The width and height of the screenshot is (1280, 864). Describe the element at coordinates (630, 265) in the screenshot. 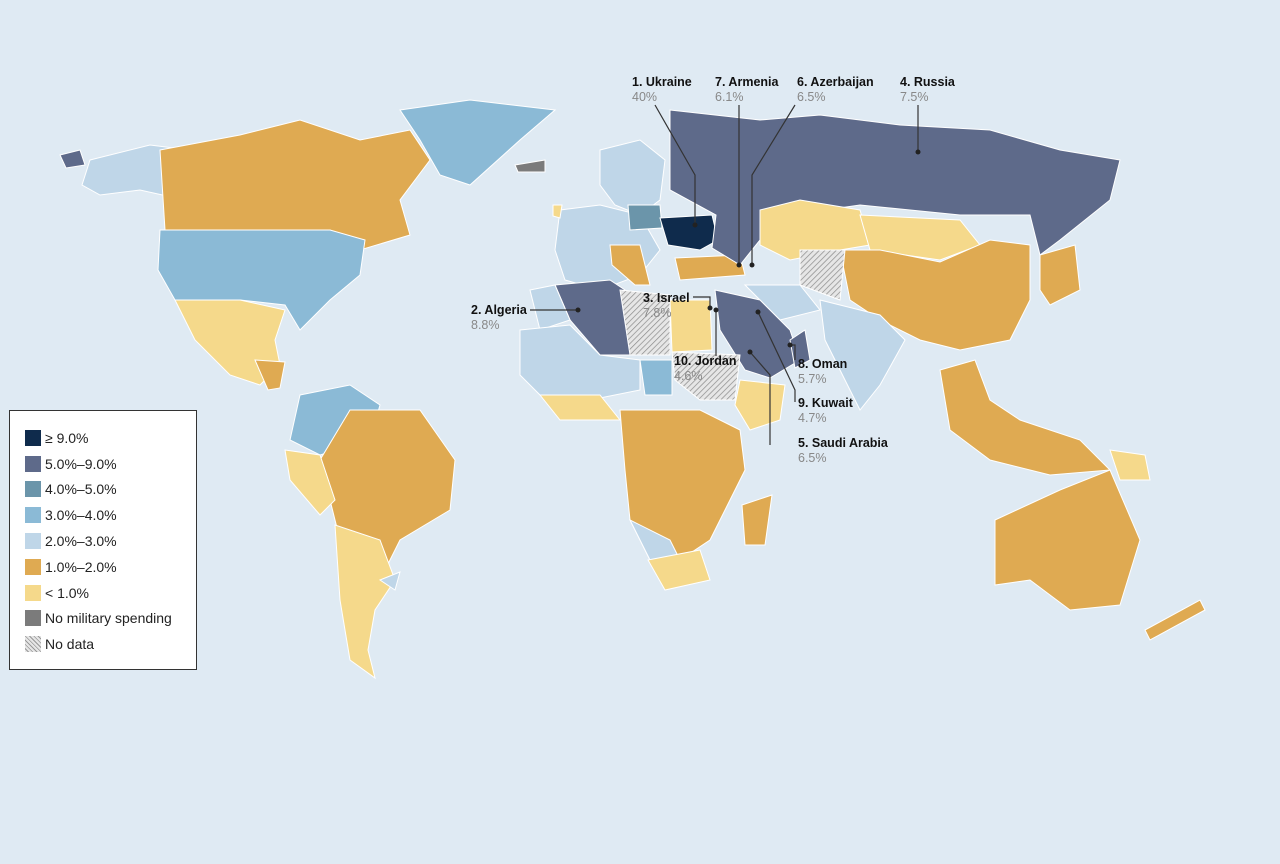

I see `region-italy` at that location.